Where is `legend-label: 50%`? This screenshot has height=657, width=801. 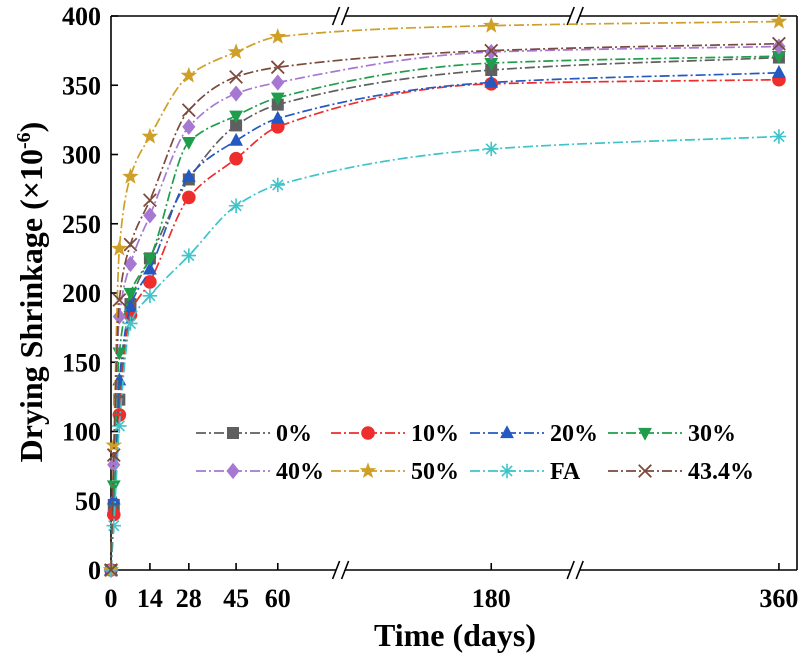 legend-label: 50% is located at coordinates (435, 472).